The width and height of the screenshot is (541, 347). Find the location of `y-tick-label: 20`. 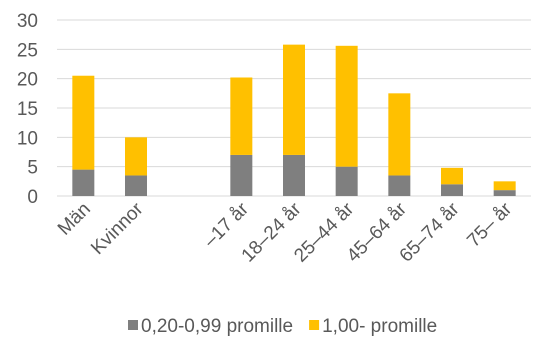

y-tick-label: 20 is located at coordinates (27, 80).